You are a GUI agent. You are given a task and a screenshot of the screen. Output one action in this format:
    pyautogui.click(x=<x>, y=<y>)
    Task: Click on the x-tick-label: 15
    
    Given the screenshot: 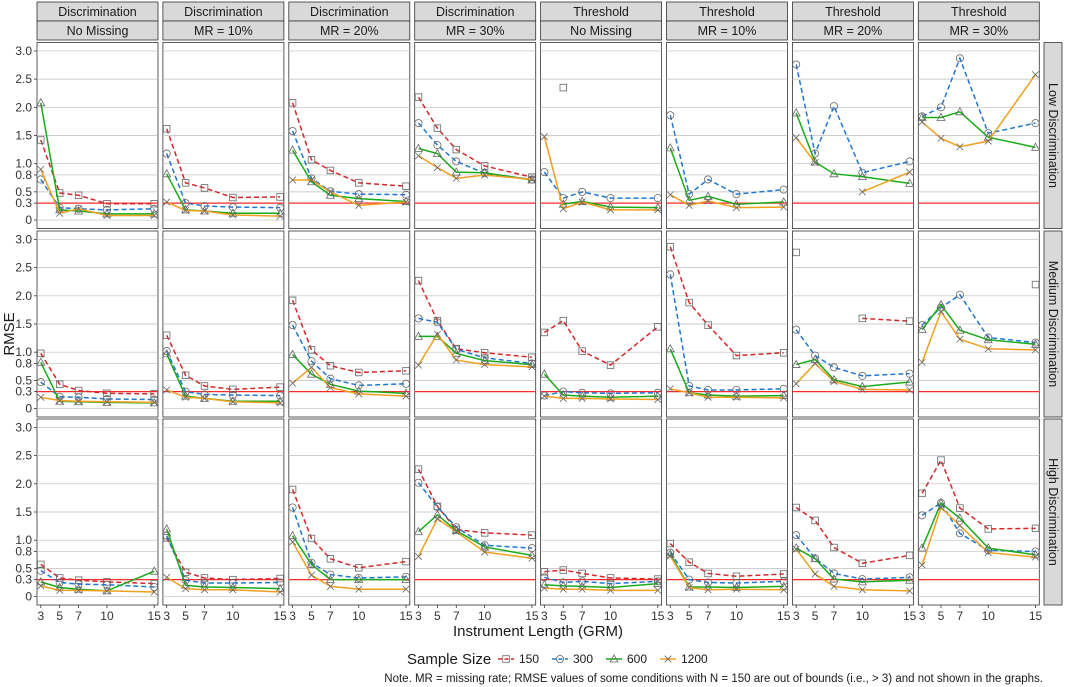 What is the action you would take?
    pyautogui.click(x=532, y=616)
    